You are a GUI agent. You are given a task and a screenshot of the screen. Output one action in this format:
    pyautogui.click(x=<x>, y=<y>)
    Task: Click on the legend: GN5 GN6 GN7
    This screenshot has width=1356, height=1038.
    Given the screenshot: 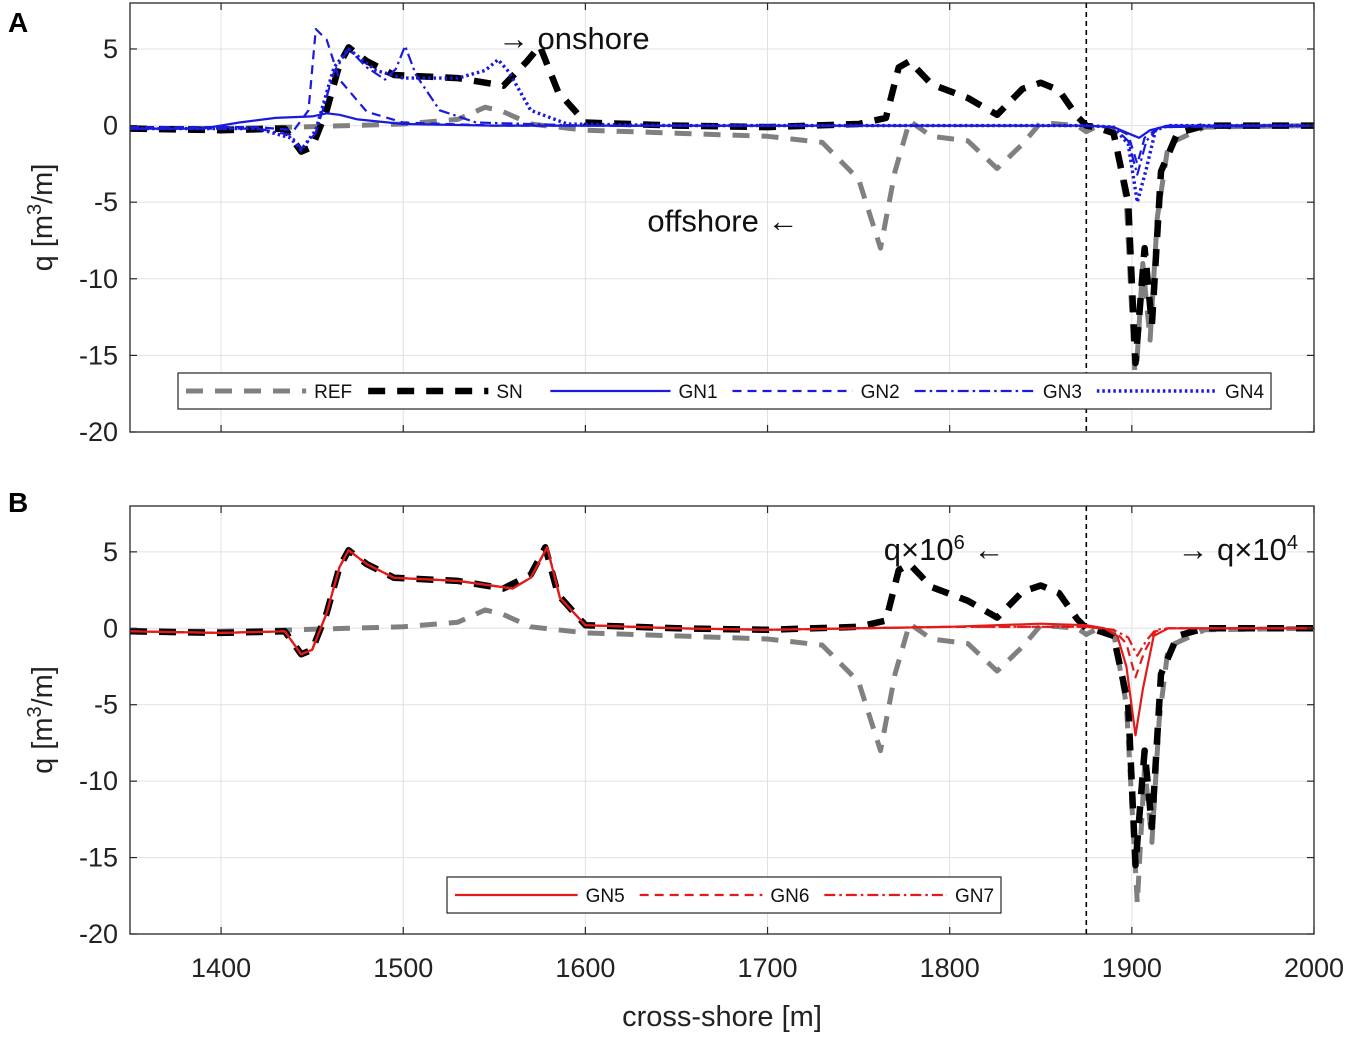 What is the action you would take?
    pyautogui.click(x=724, y=895)
    